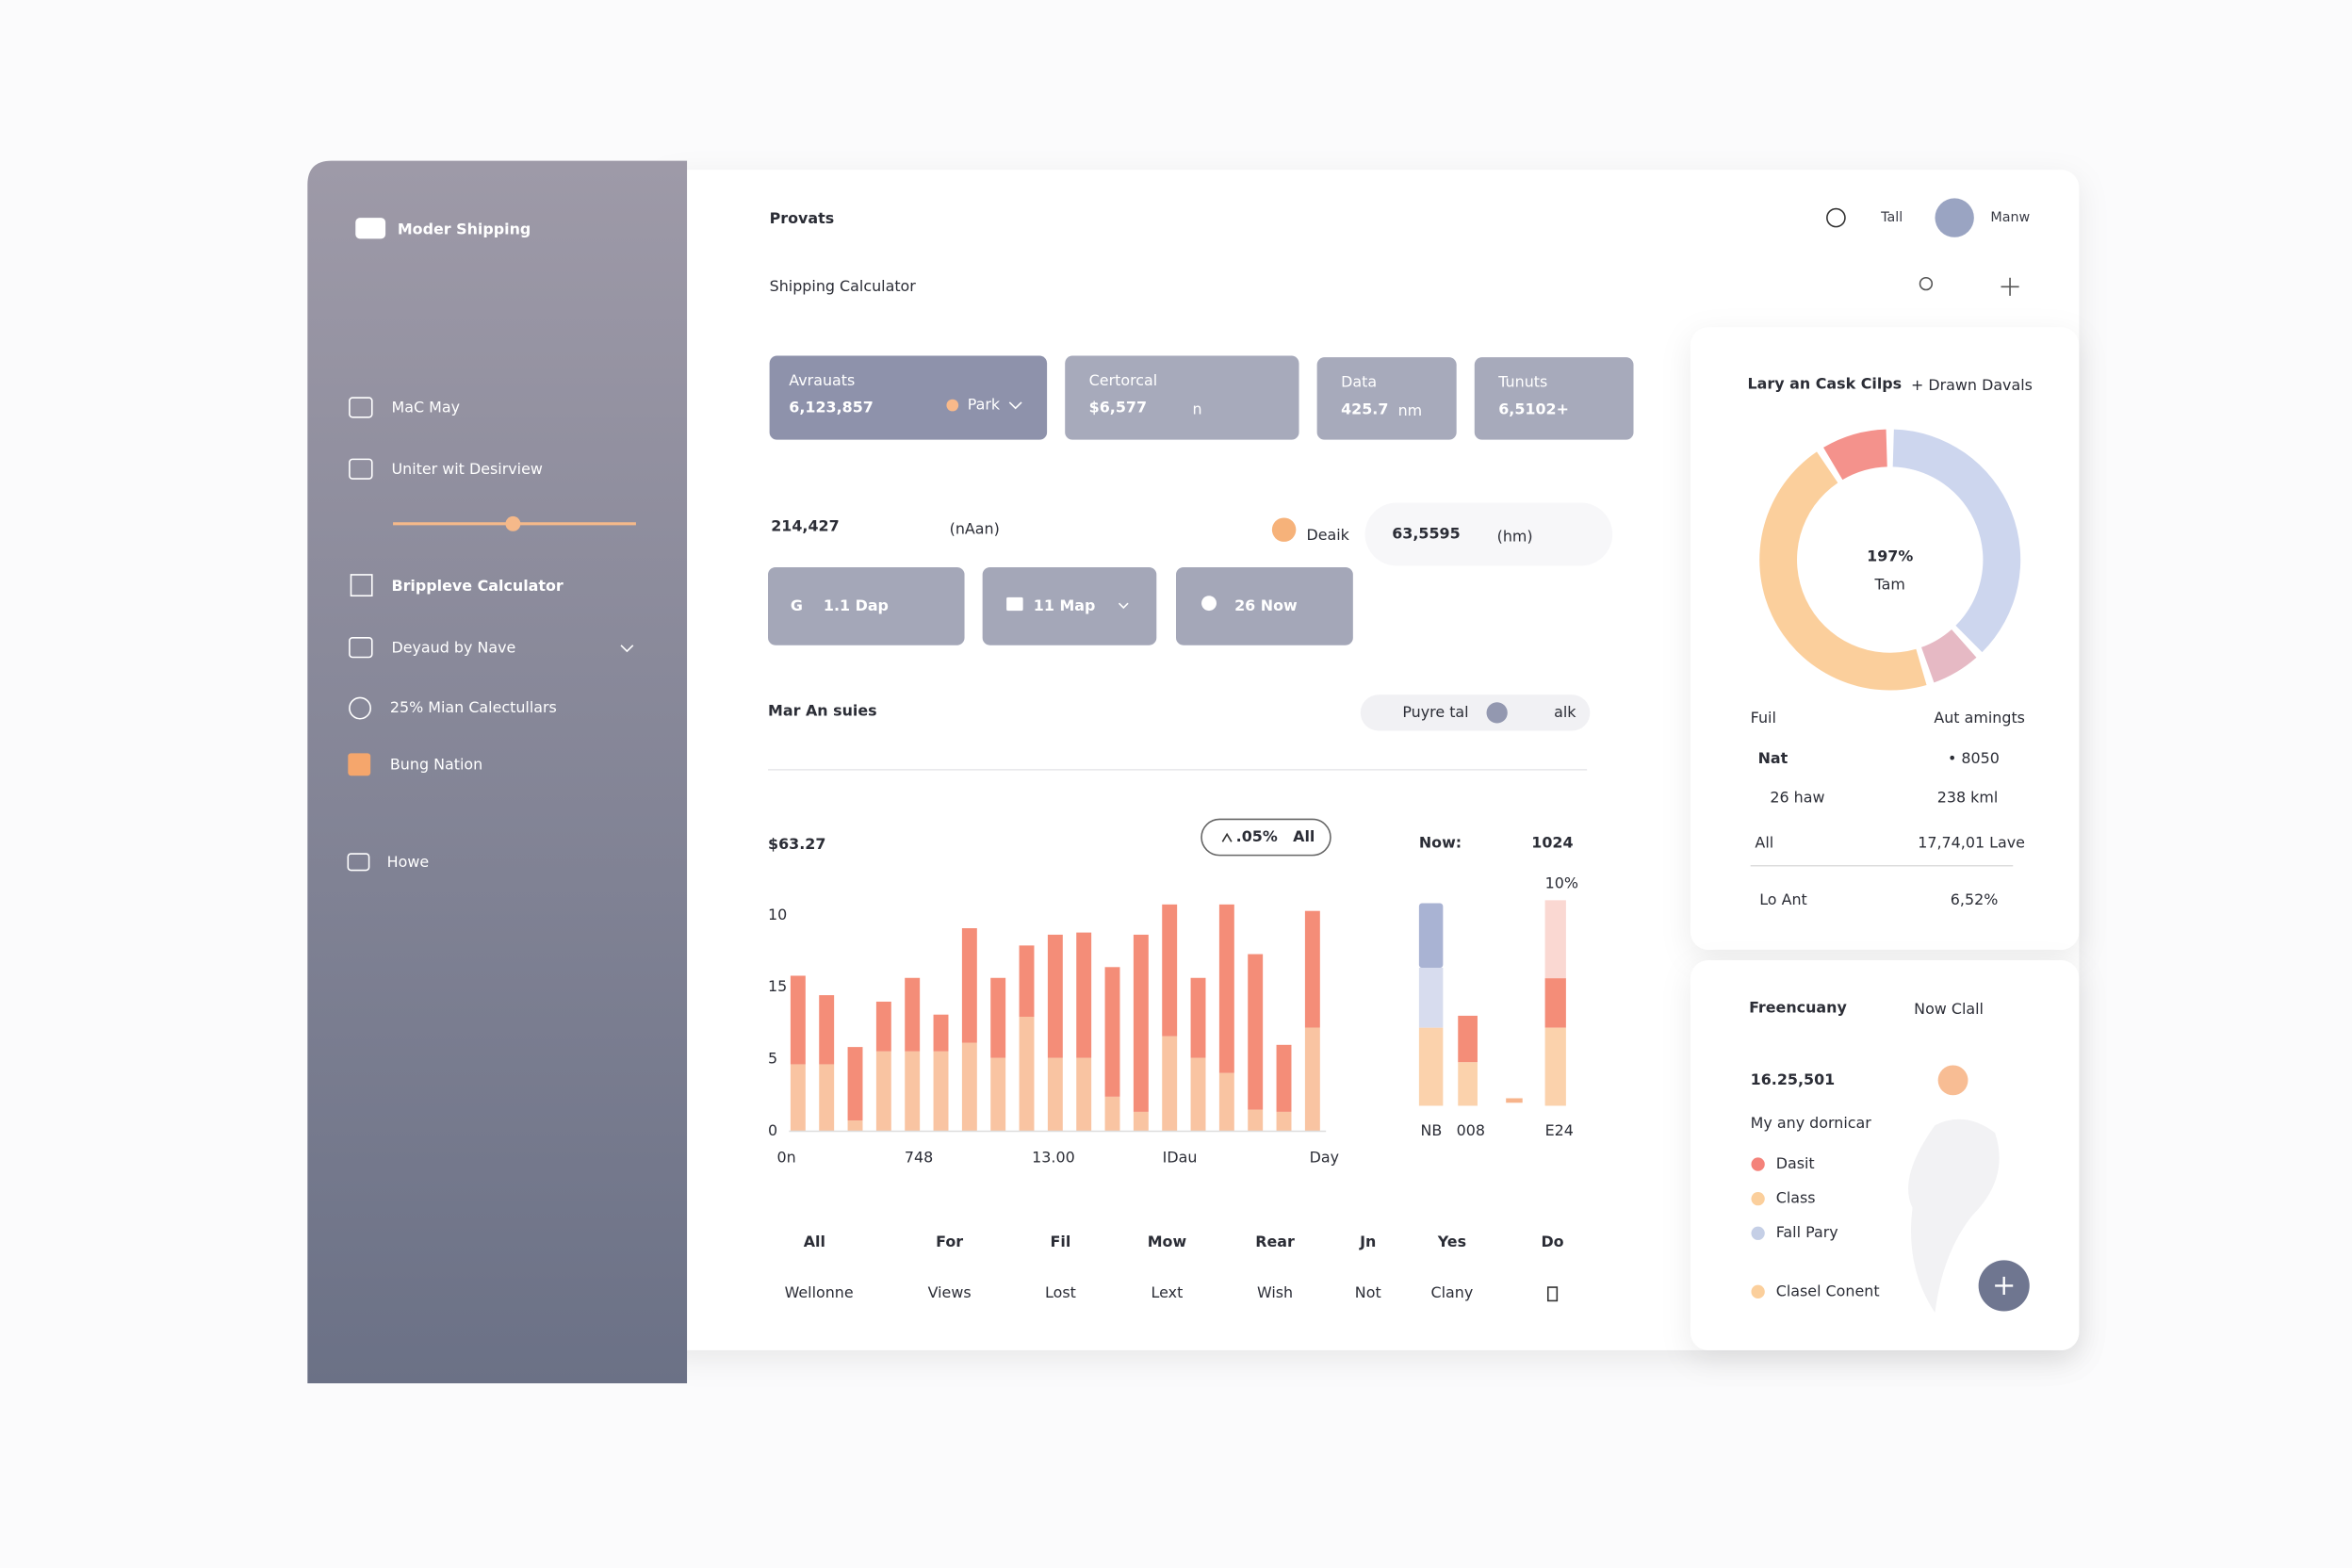  What do you see at coordinates (1552, 842) in the screenshot?
I see `side-value: 1024` at bounding box center [1552, 842].